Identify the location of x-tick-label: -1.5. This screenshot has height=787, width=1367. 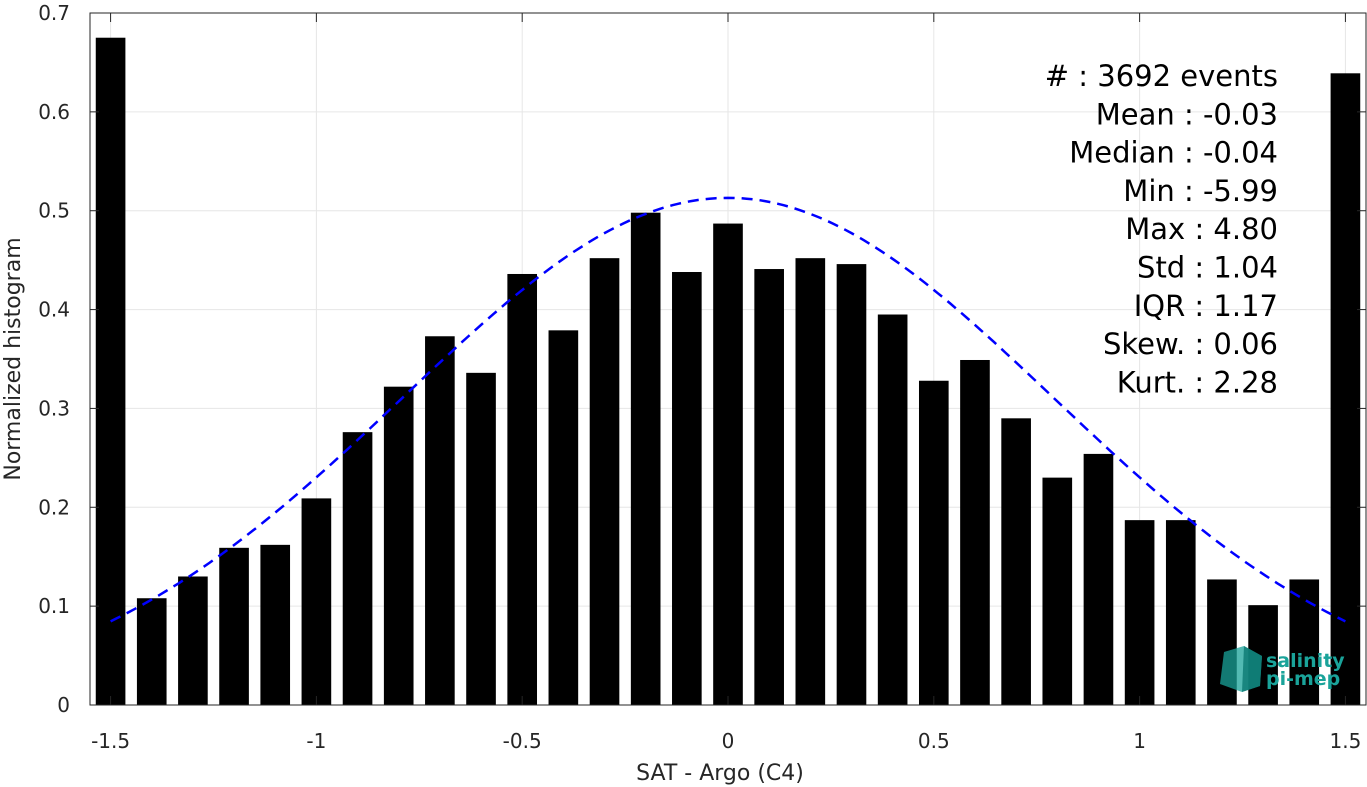
(110, 741).